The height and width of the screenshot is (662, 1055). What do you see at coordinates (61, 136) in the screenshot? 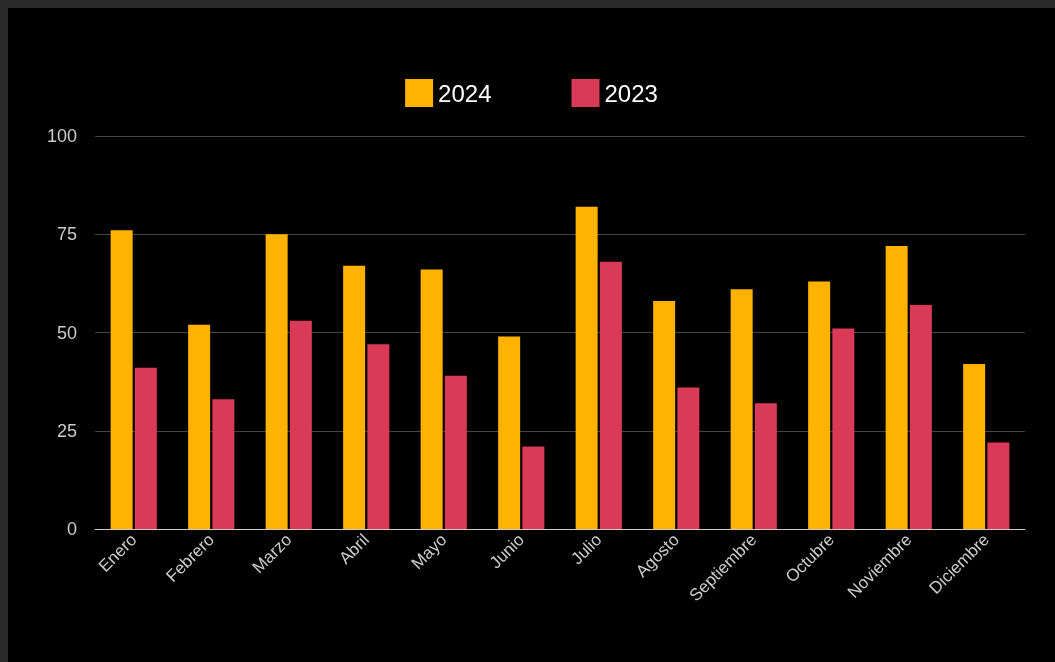
I see `y-tick-label: 100` at bounding box center [61, 136].